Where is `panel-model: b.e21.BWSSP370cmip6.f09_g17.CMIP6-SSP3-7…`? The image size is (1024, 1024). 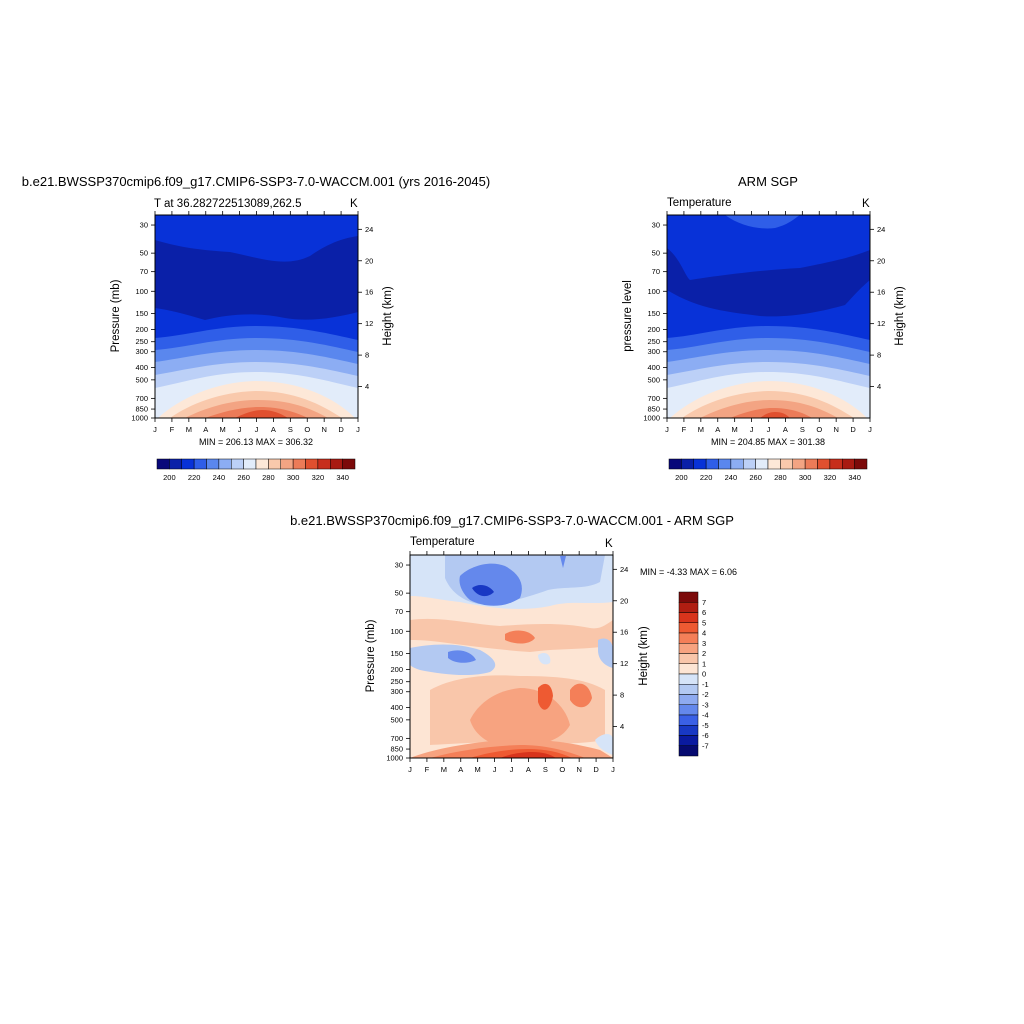
panel-model: b.e21.BWSSP370cmip6.f09_g17.CMIP6-SSP3-7… is located at coordinates (256, 328).